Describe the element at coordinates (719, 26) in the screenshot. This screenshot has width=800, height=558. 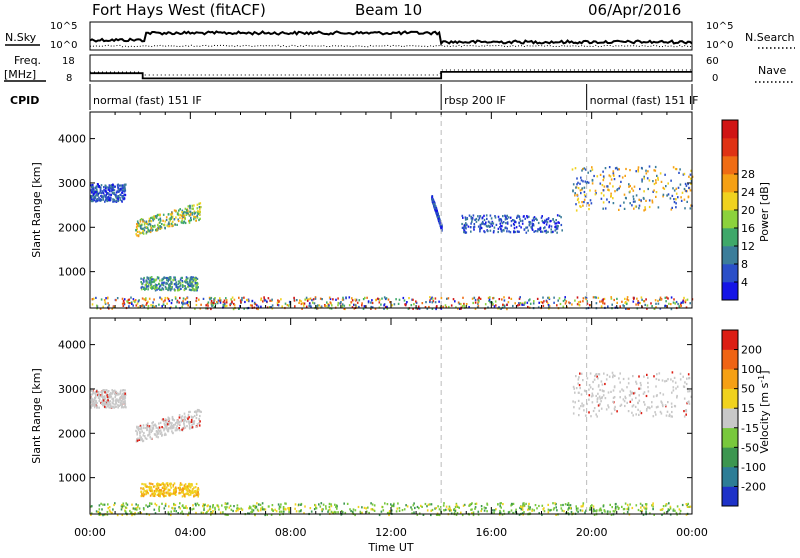
I see `nsearch-tick-top: 10^5` at that location.